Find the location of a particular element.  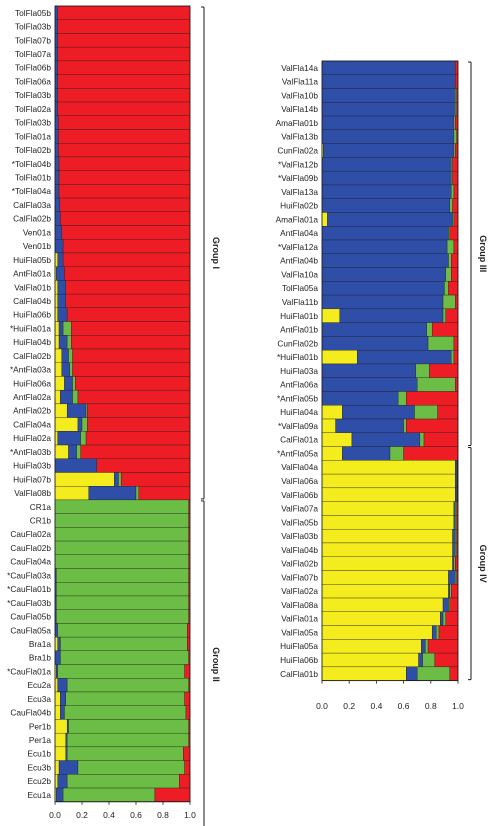

sample-label: ValFla08a is located at coordinates (299, 605).